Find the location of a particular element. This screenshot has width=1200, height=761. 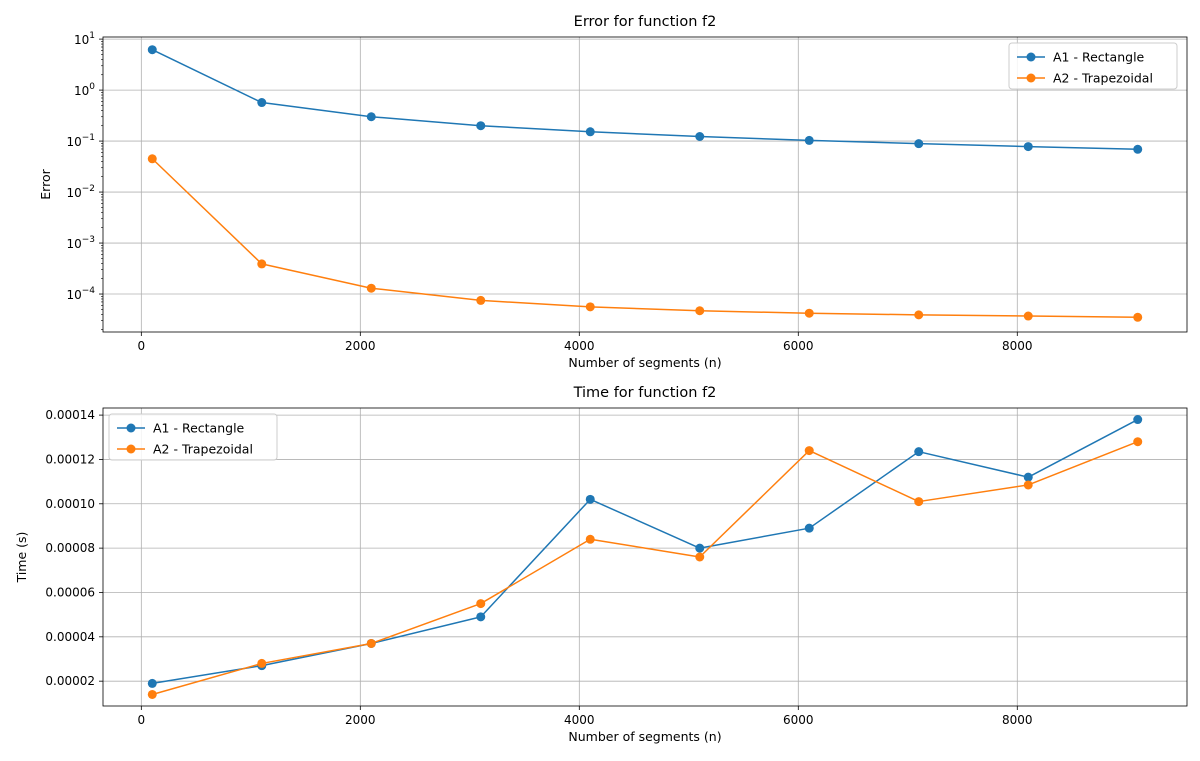

error-legend: A1 - Rectangle A2 - Trapezoidal is located at coordinates (1093, 66).